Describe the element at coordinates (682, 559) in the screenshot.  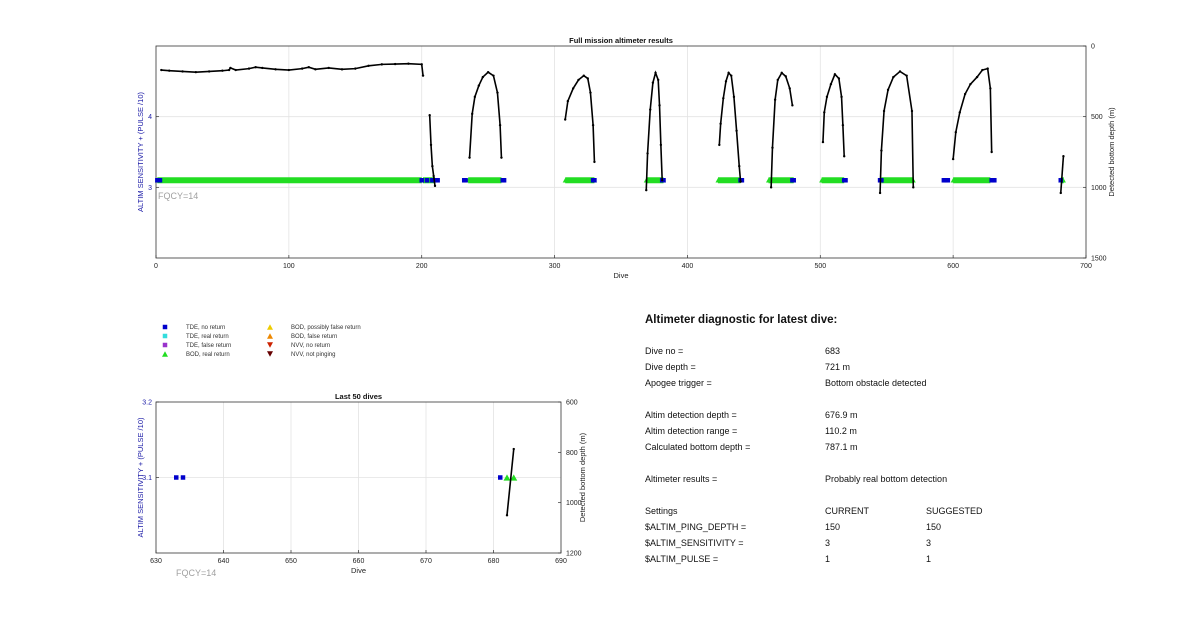
I see `pulse-label: $ALTIM_PULSE =` at that location.